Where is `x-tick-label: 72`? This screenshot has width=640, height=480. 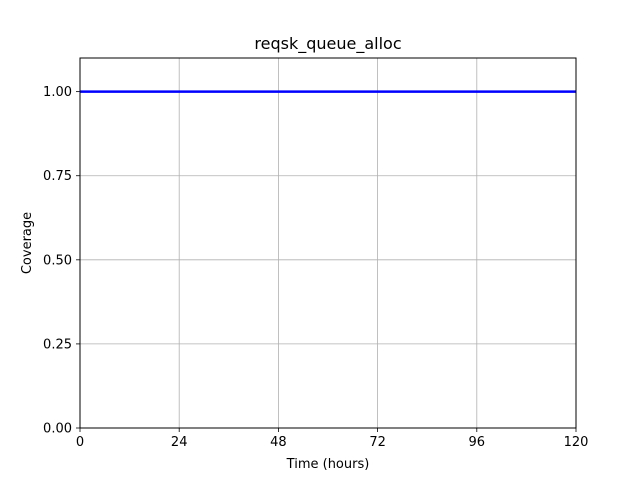
x-tick-label: 72 is located at coordinates (377, 442).